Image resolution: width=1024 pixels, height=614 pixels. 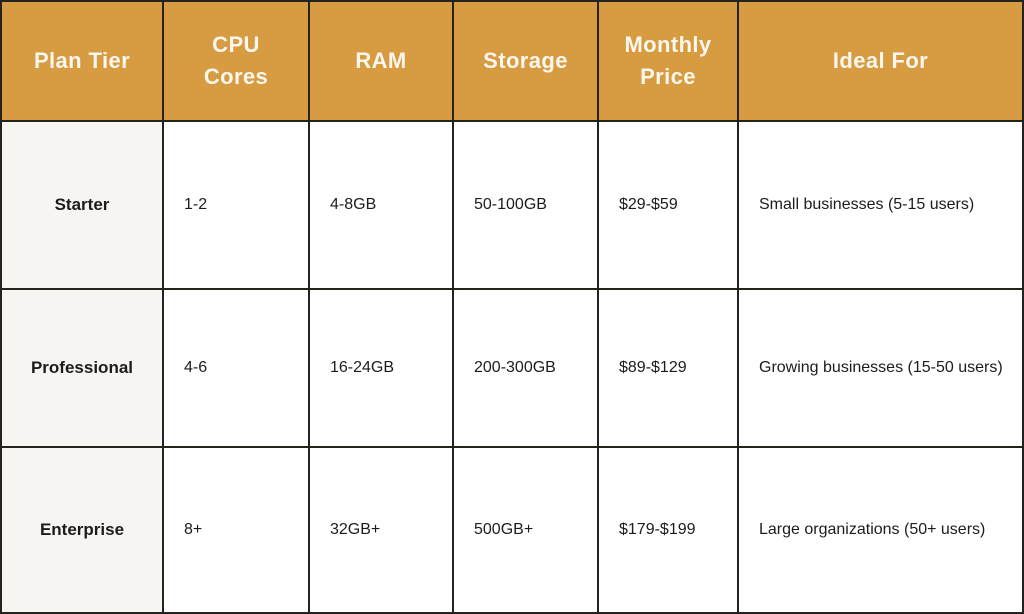 I want to click on cell-starter-monthly-price: $29-$59, so click(x=668, y=205).